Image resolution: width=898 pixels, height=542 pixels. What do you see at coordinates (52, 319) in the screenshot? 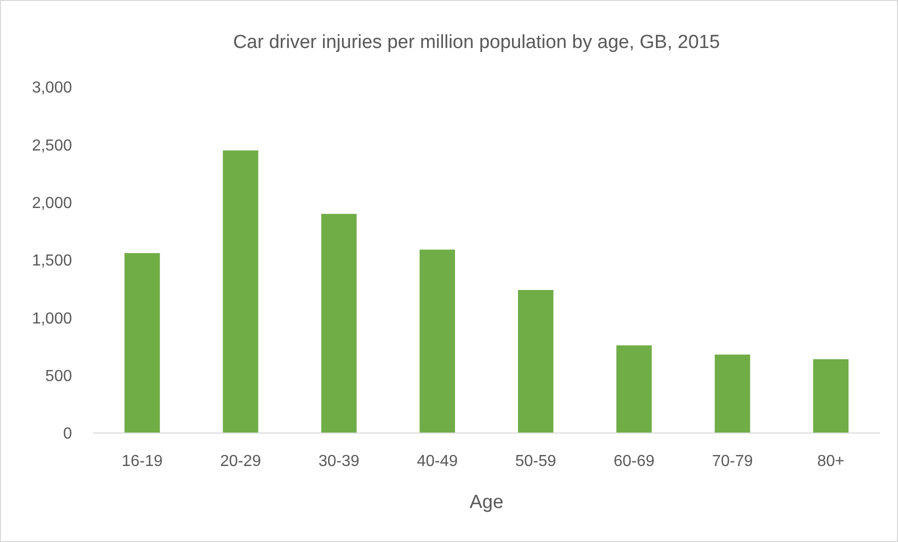
I see `y-tick-label: 1,000` at bounding box center [52, 319].